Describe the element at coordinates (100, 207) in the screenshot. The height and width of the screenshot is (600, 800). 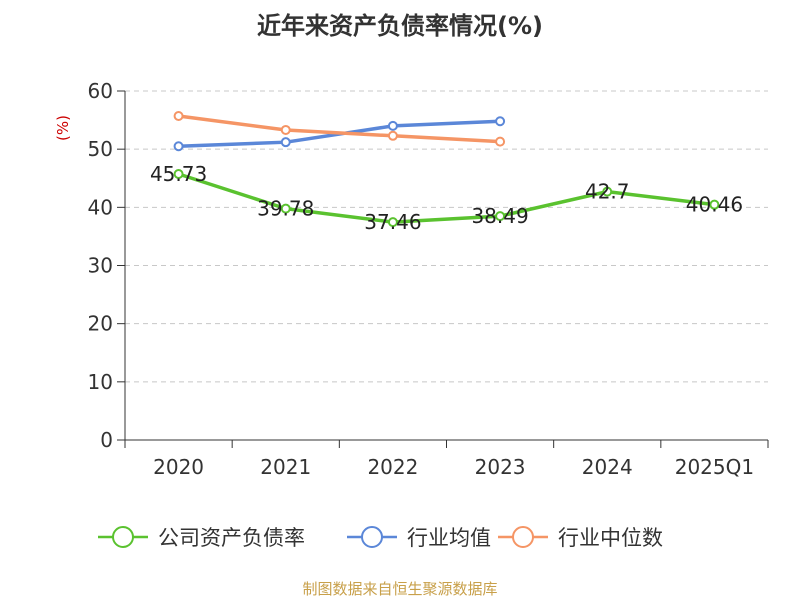
I see `y-tick-label: 40` at that location.